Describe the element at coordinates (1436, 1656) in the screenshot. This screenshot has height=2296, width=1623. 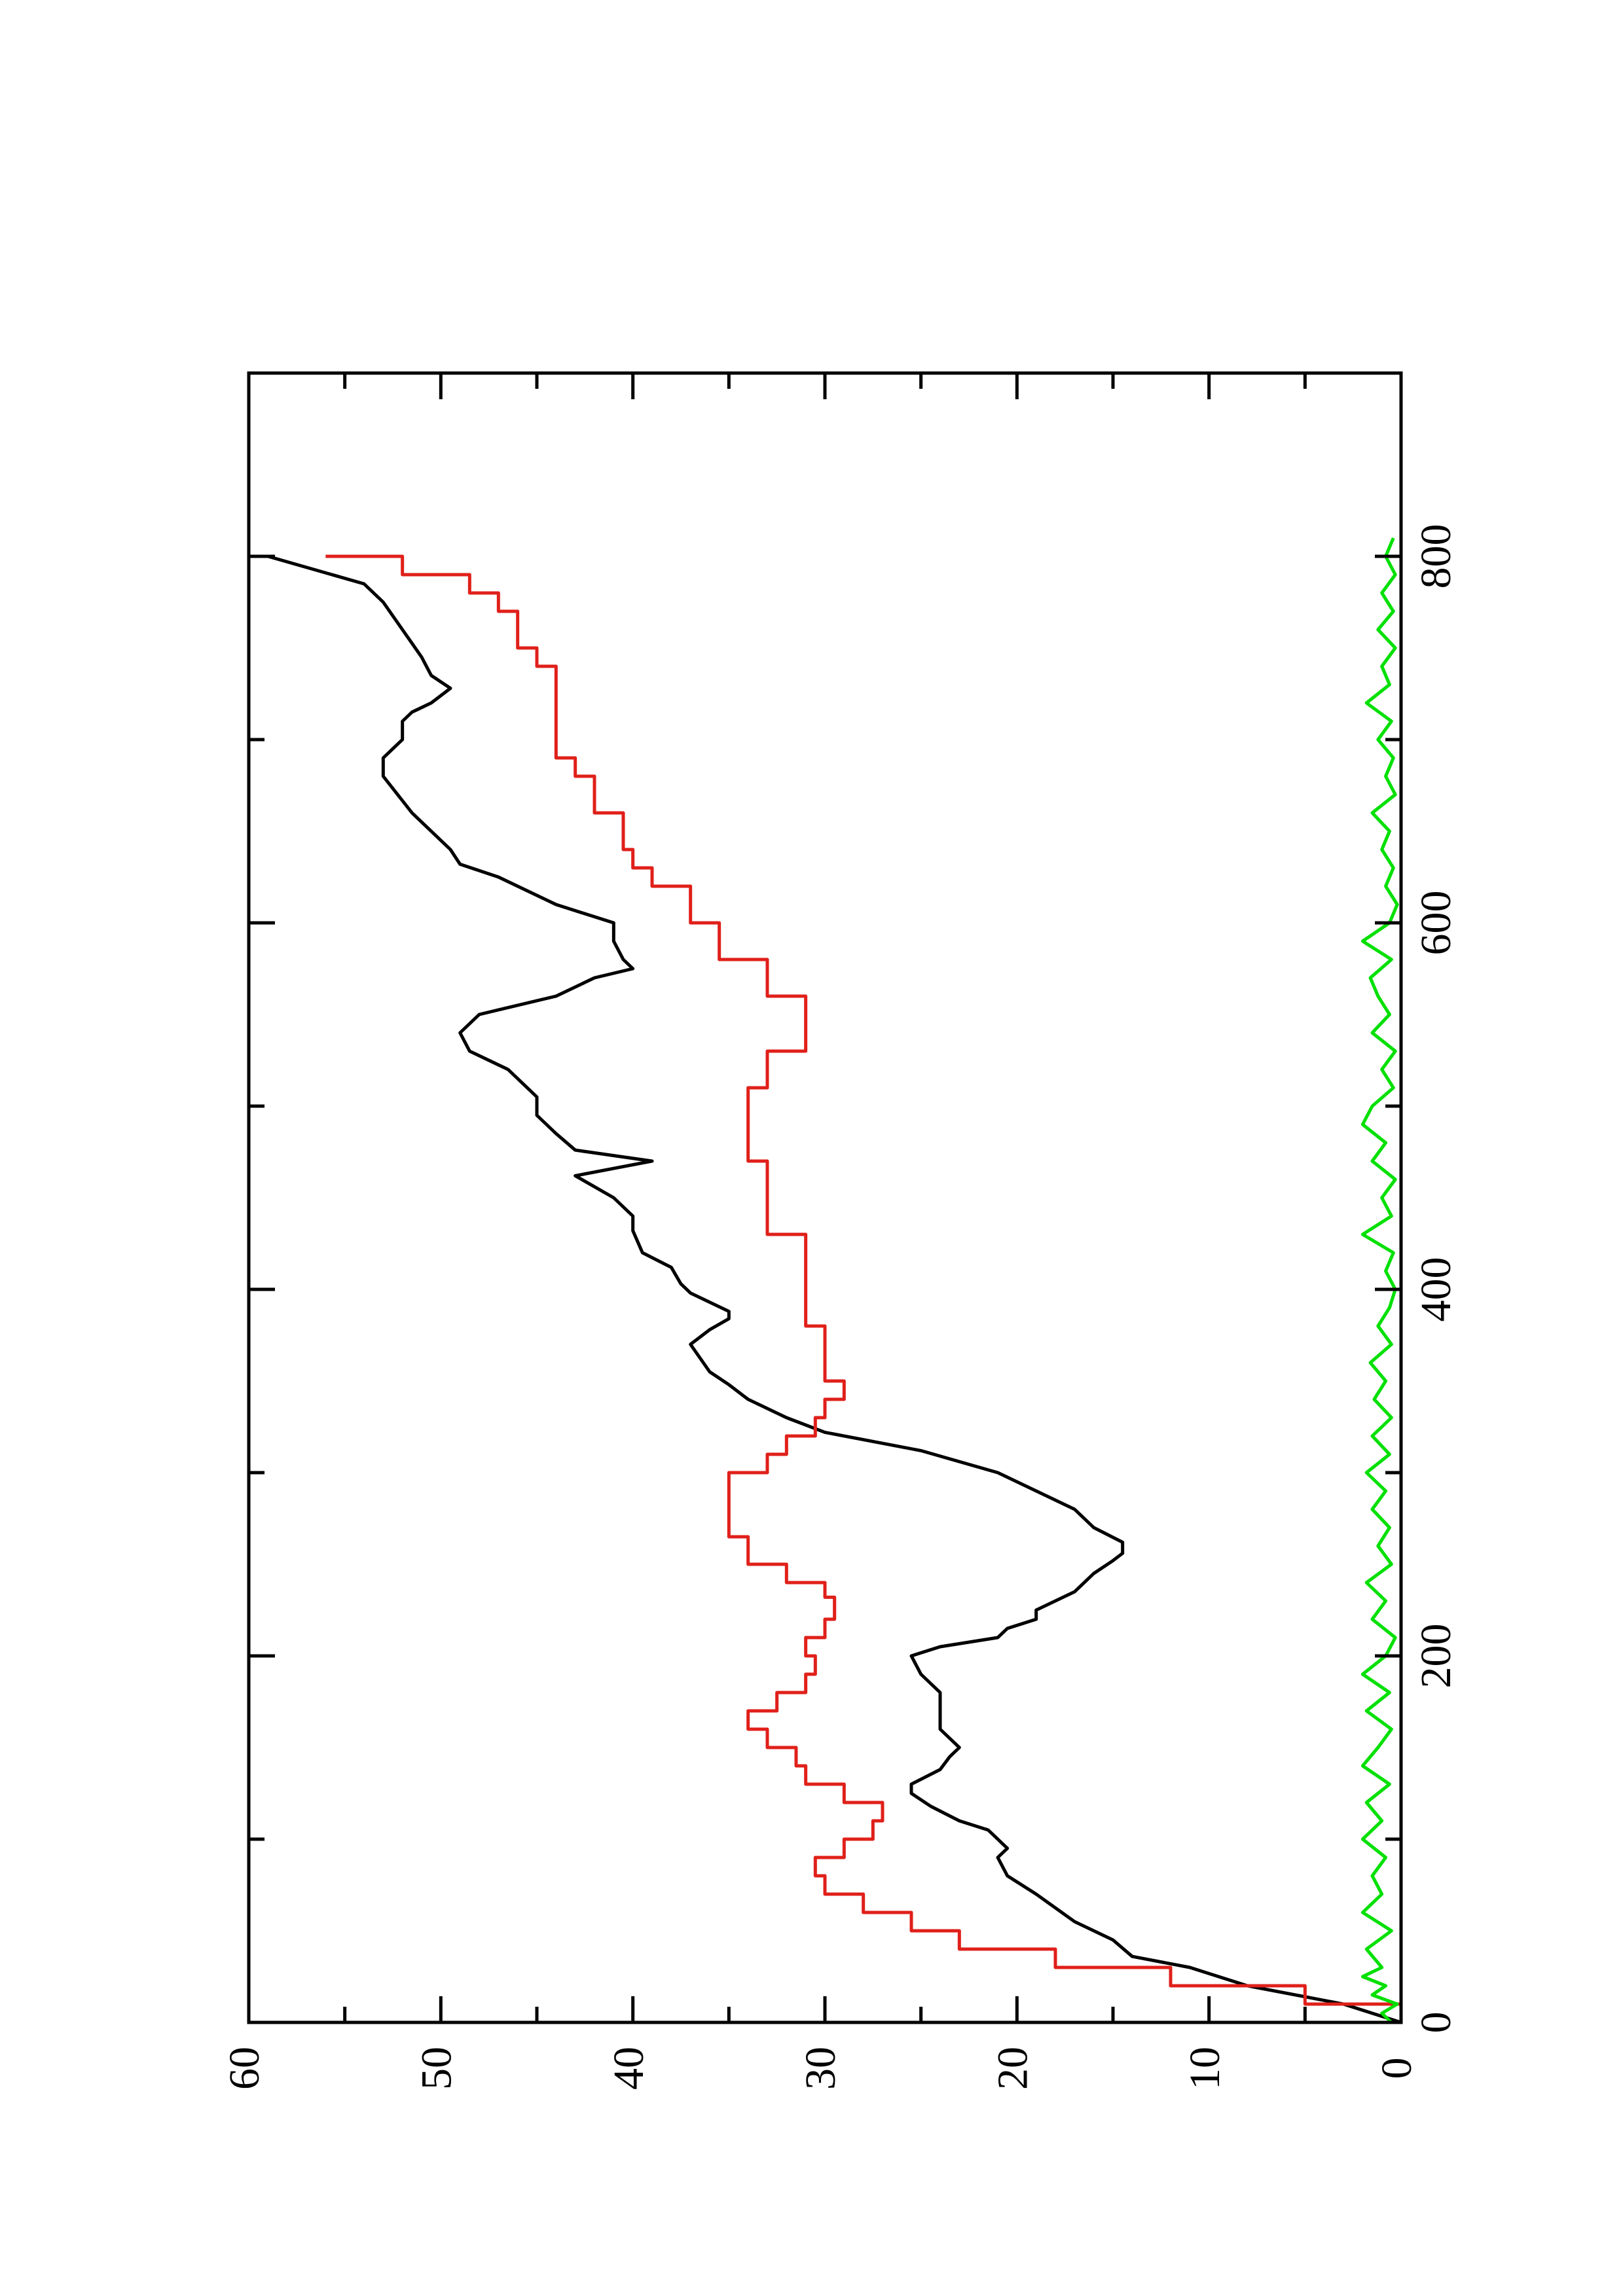
I see `x-tick-label: 200` at that location.